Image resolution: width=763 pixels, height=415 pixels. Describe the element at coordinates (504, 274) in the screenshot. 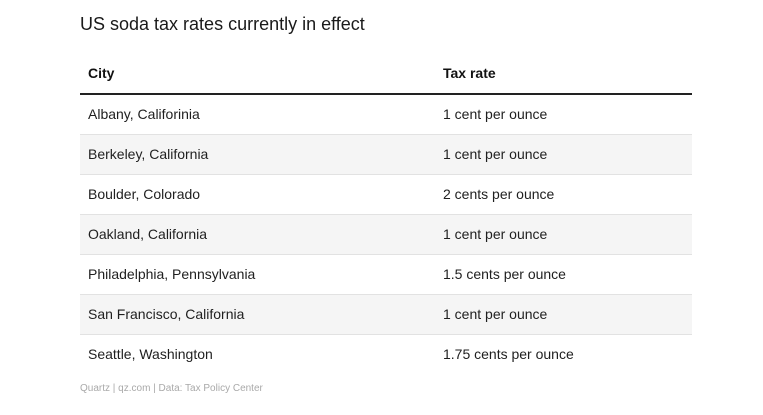

I see `cell-tax-rate: 1.5 cents per ounce` at that location.